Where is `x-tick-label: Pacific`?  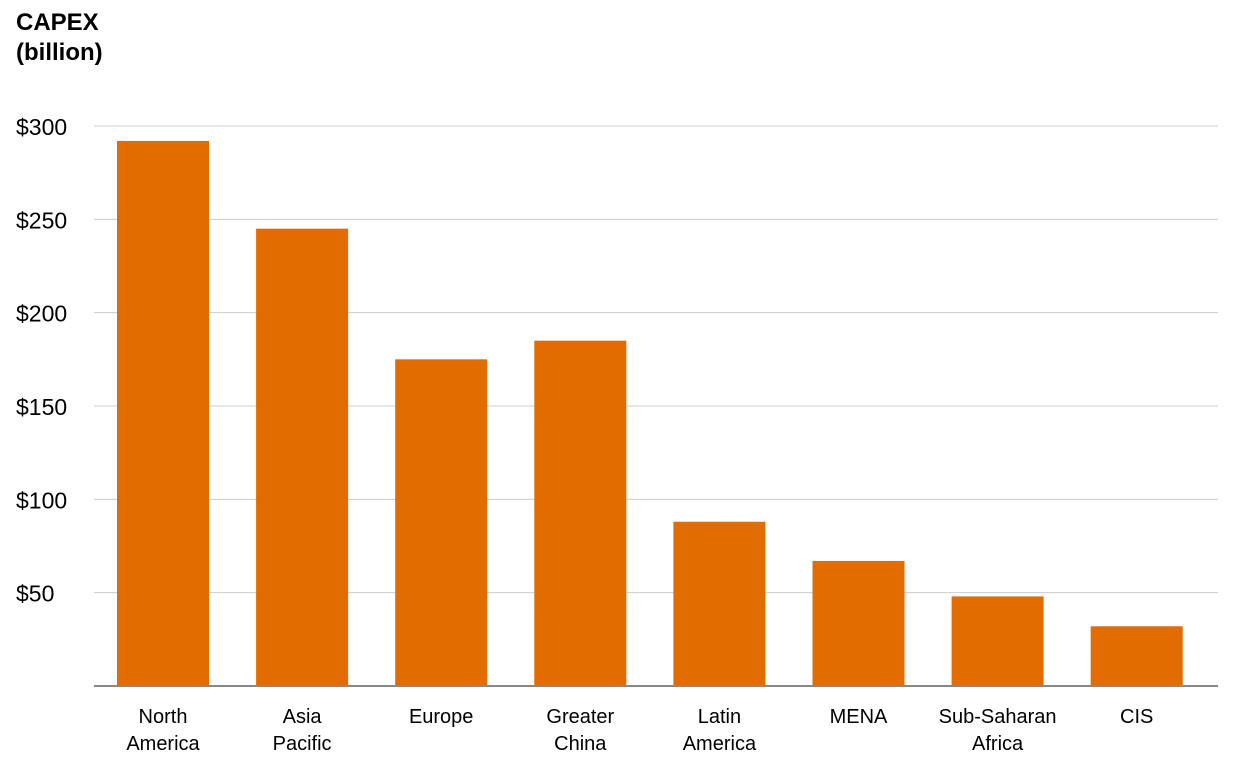 x-tick-label: Pacific is located at coordinates (302, 744).